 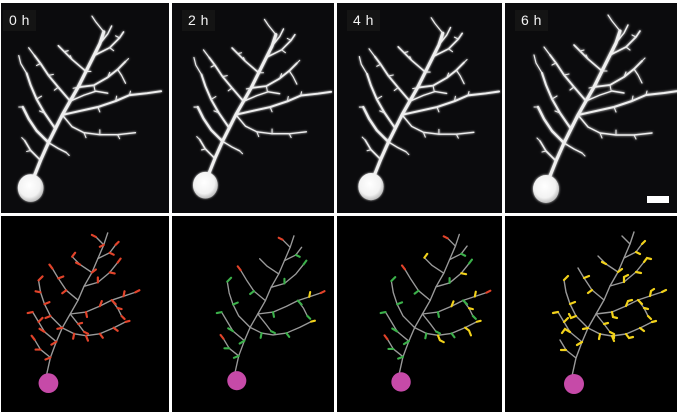 What do you see at coordinates (198, 20) in the screenshot?
I see `timepoint-label: 2 h` at bounding box center [198, 20].